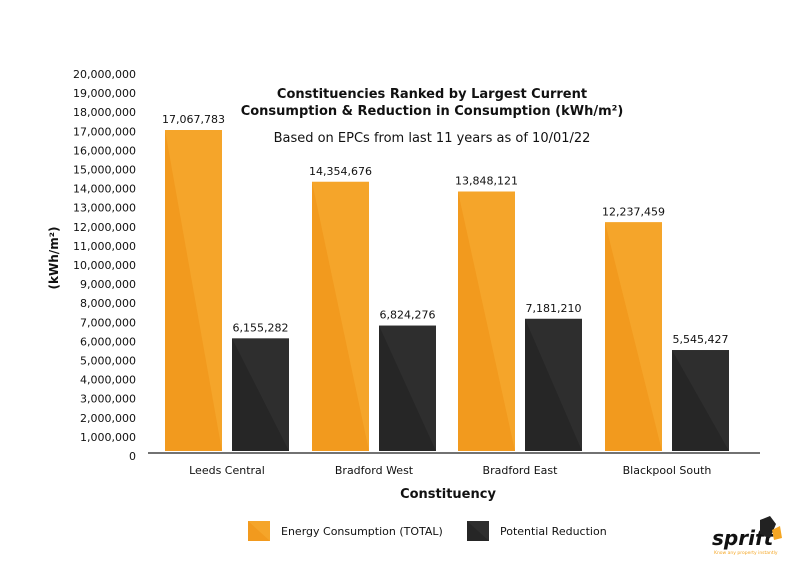 The width and height of the screenshot is (800, 565). Describe the element at coordinates (448, 494) in the screenshot. I see `x-axis-label: Constituency` at that location.